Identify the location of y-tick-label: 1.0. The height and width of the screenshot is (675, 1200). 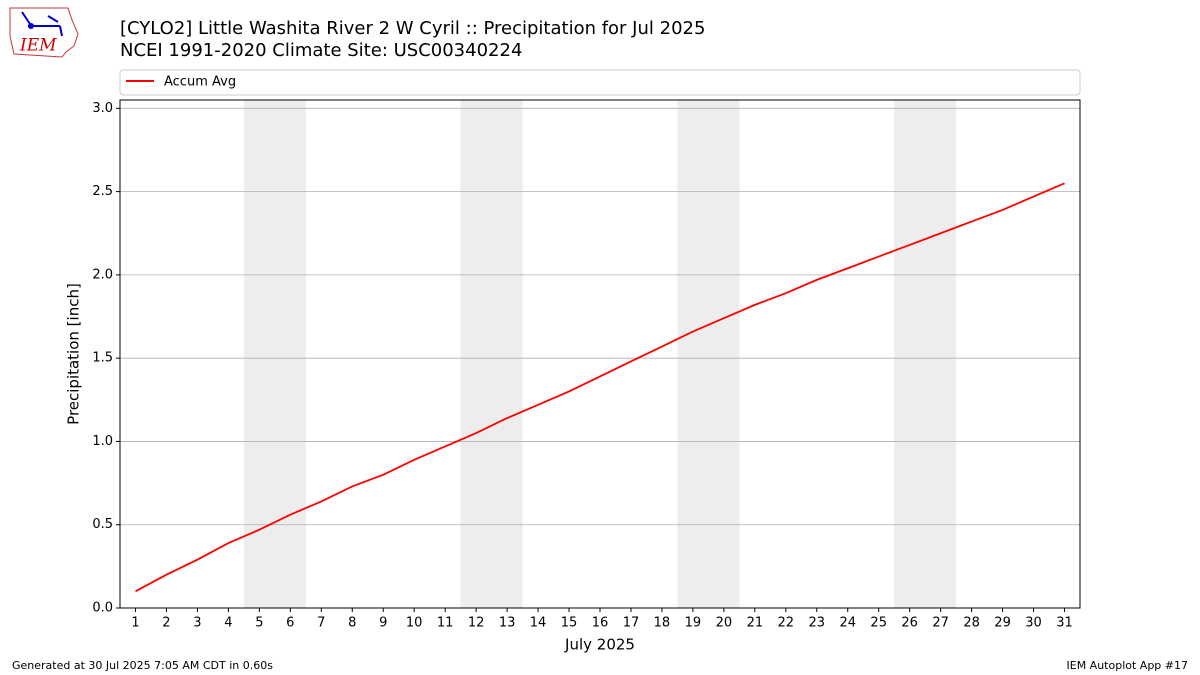
(102, 441).